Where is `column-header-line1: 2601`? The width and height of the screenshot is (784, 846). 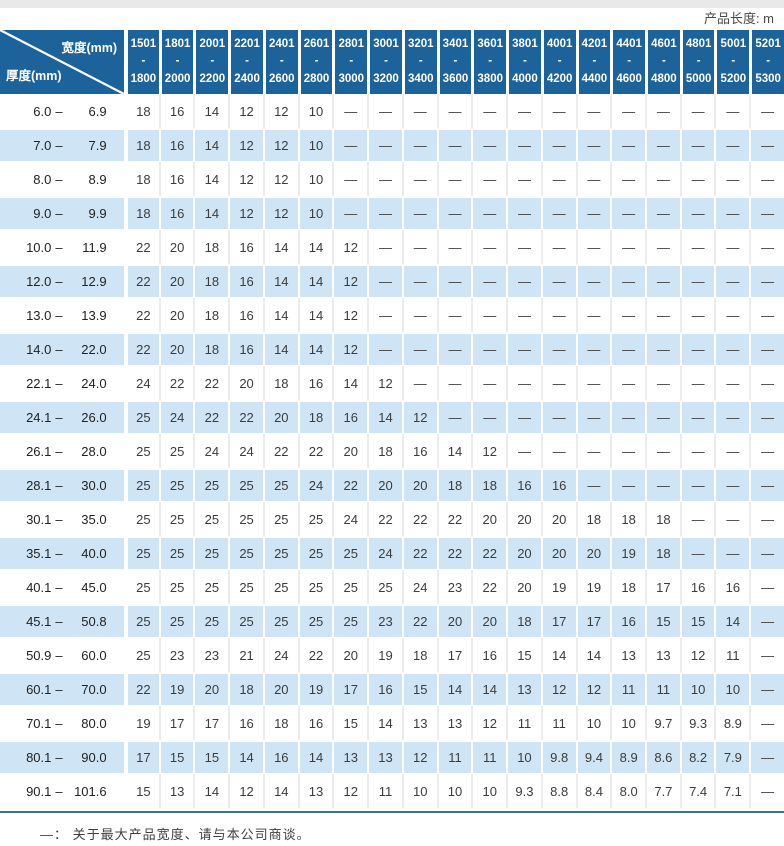
column-header-line1: 2601 is located at coordinates (316, 44).